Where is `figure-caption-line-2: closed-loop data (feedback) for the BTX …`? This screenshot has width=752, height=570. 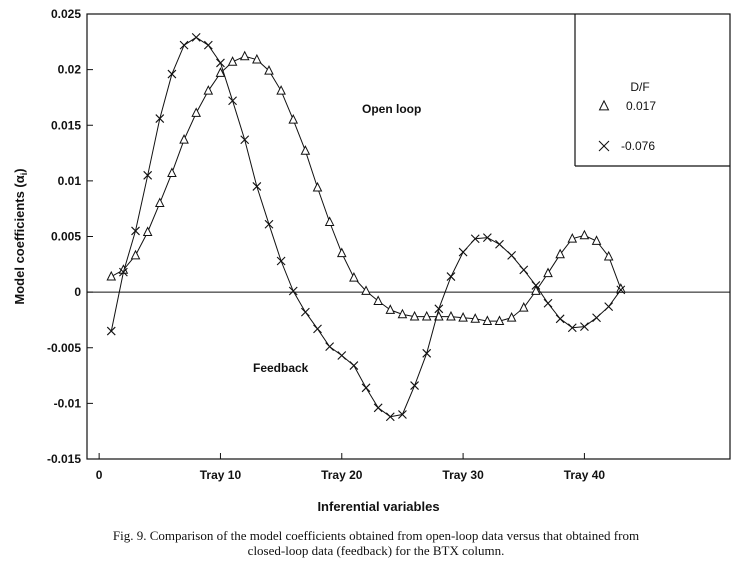
figure-caption-line-2: closed-loop data (feedback) for the BTX … is located at coordinates (376, 550).